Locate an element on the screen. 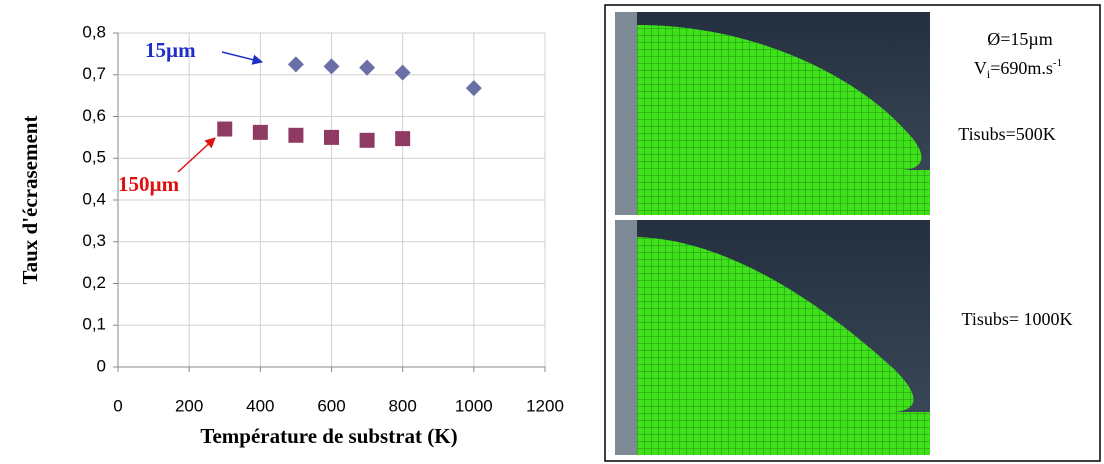 This screenshot has width=1104, height=464. x-tick-label: 1200 is located at coordinates (545, 405).